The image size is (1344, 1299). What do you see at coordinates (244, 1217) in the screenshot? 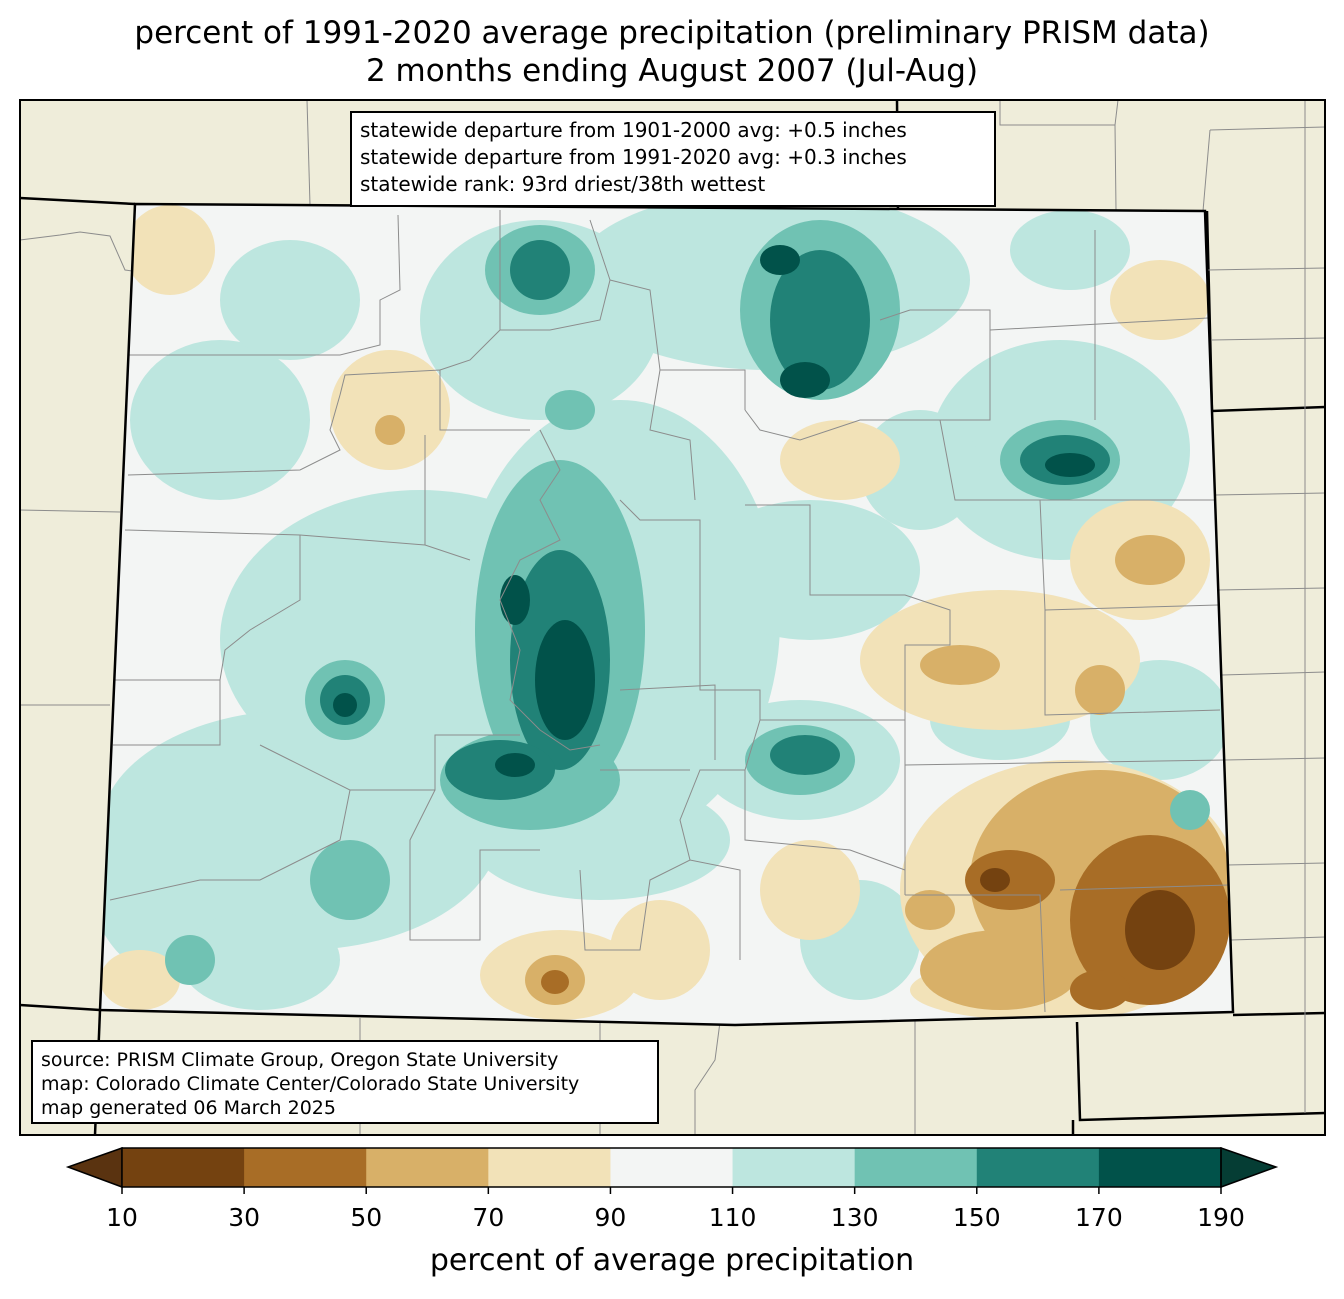
I see `colorbar-tick-label: 30` at bounding box center [244, 1217].